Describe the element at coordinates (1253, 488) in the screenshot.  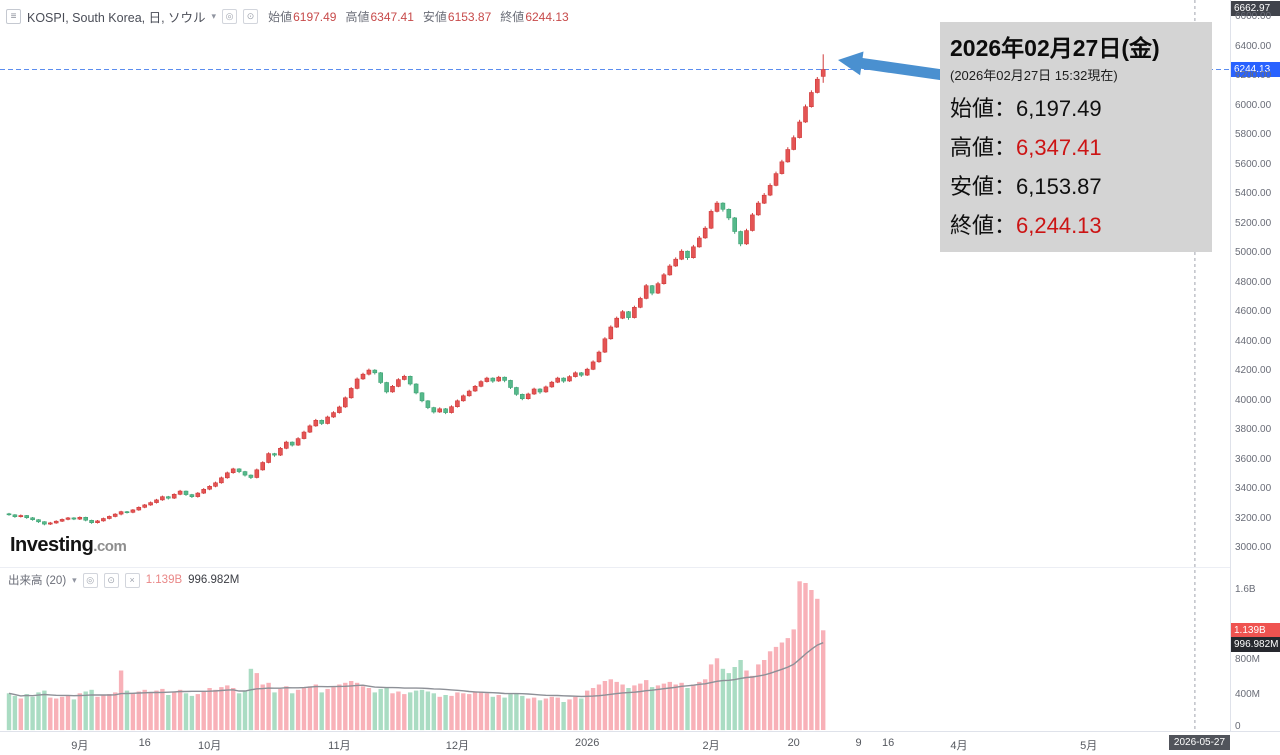
I see `price-tick-label: 3400.00` at that location.